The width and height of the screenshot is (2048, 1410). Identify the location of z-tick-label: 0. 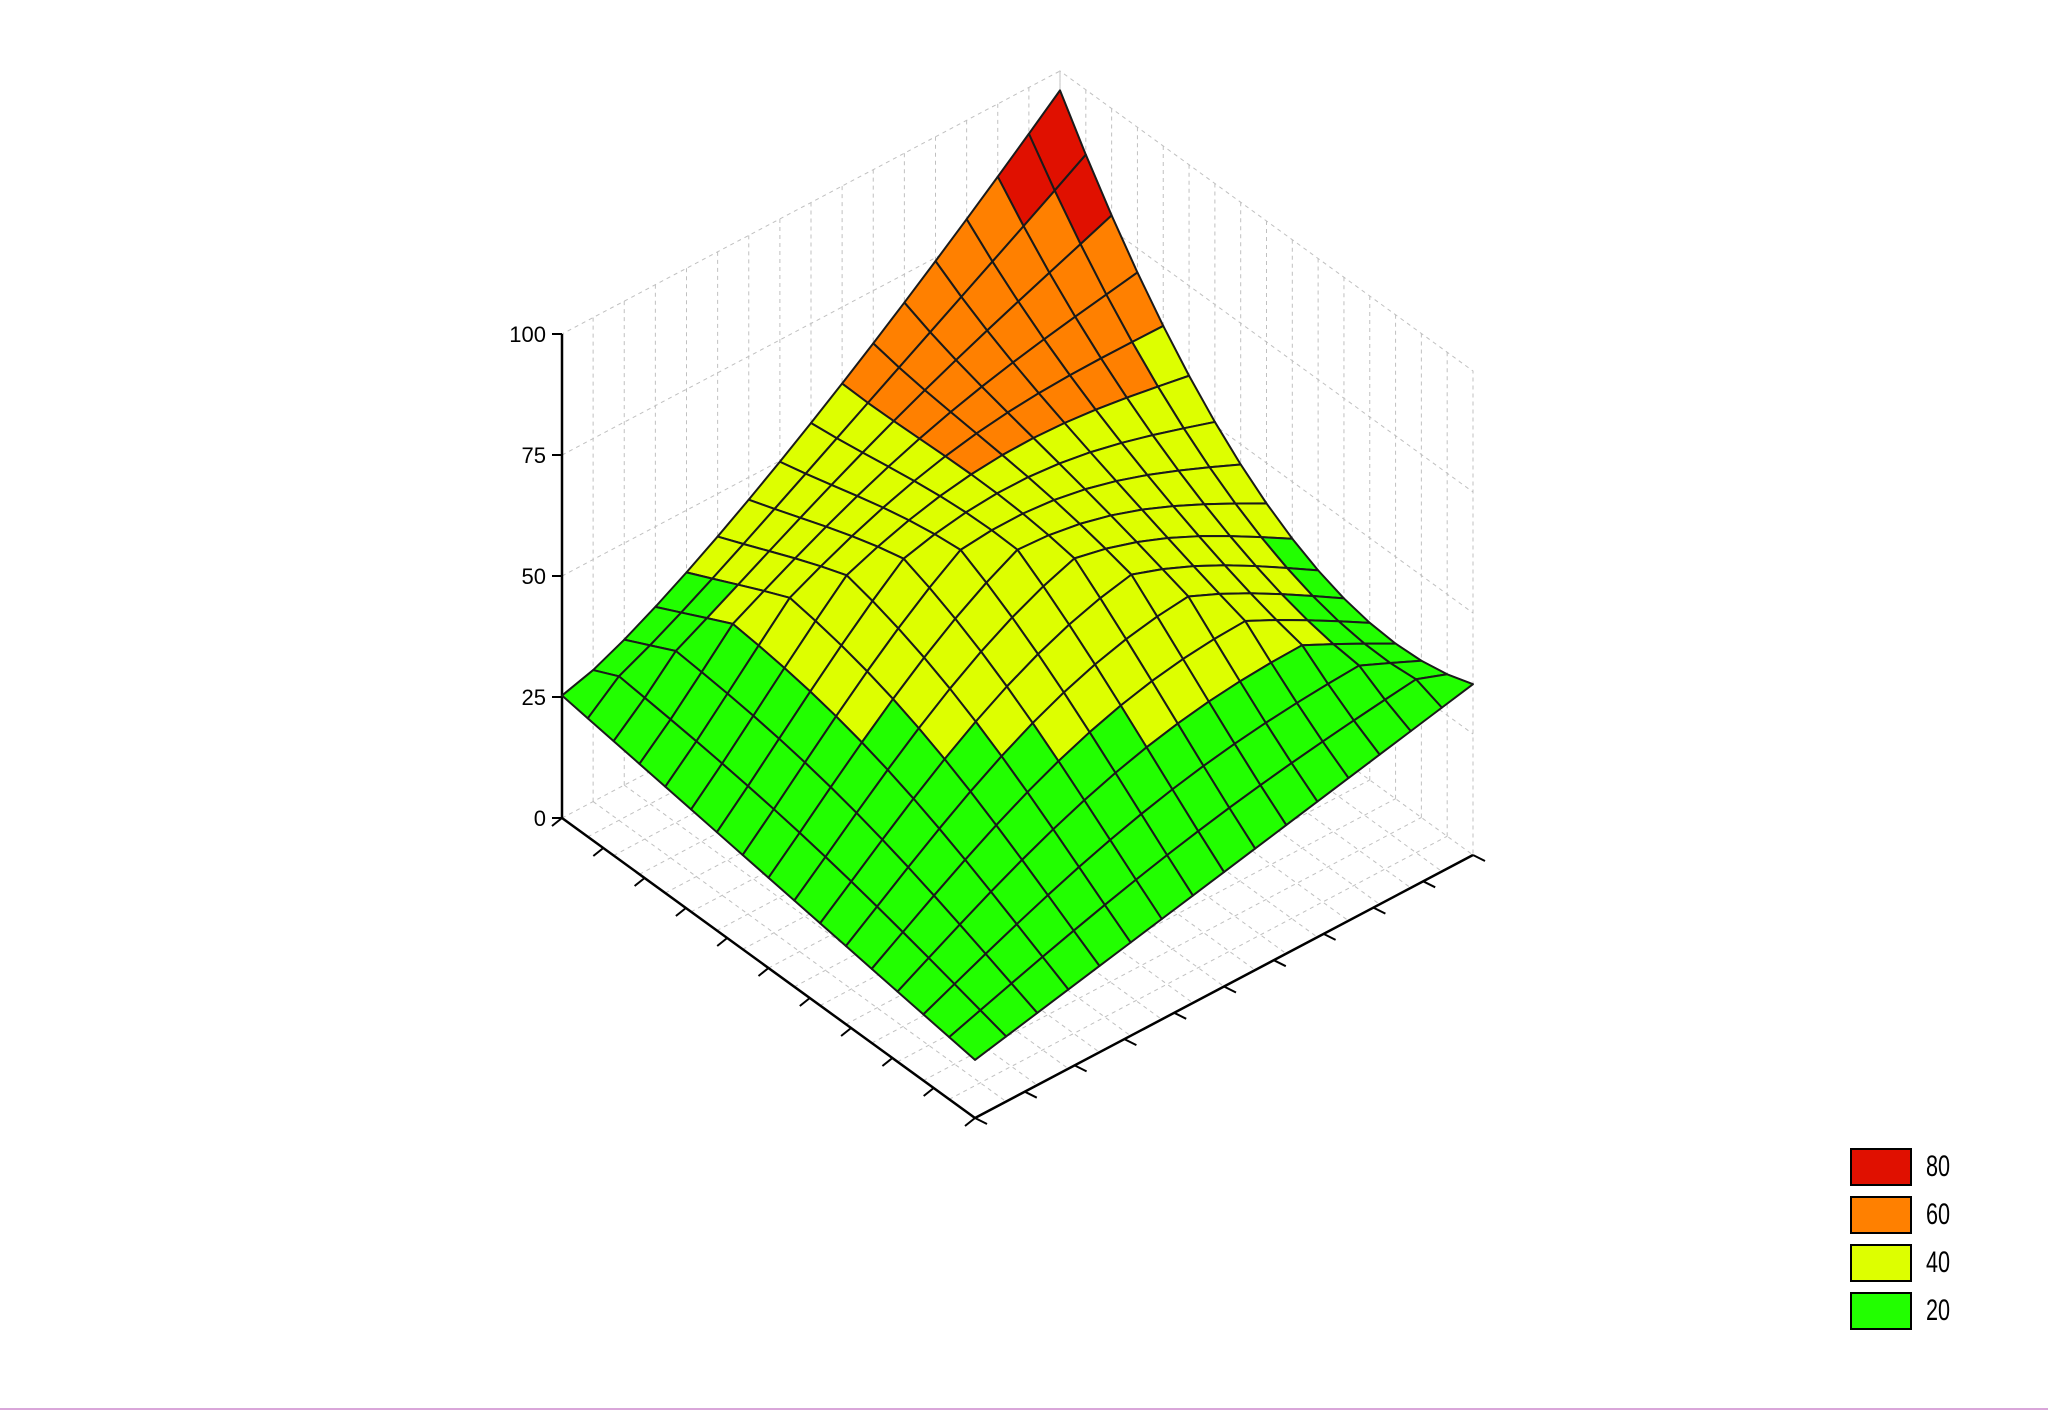
(540, 818).